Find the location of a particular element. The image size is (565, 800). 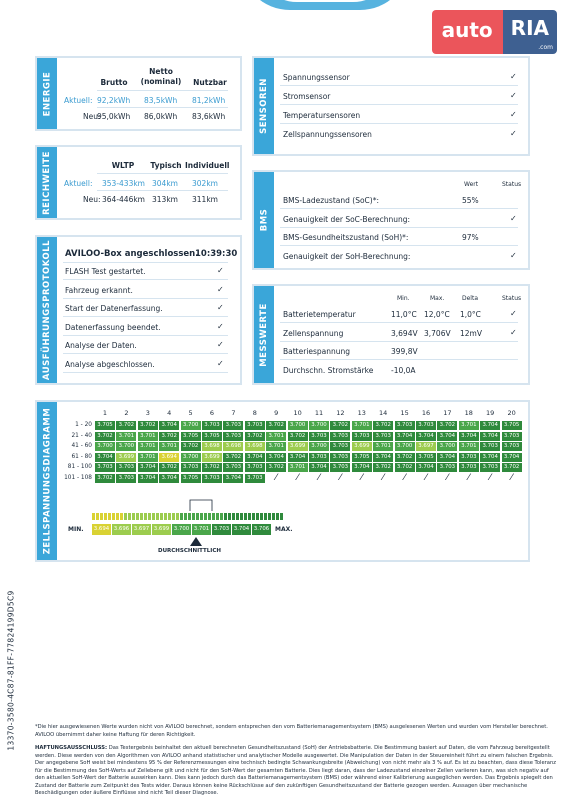

column-number: 2 is located at coordinates (126, 413).